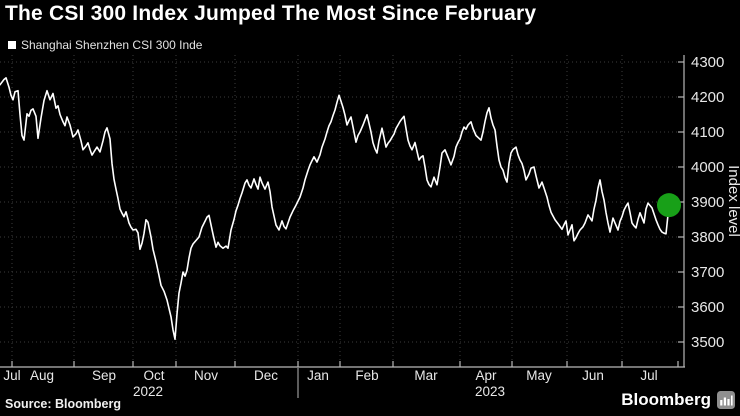 This screenshot has height=416, width=740. What do you see at coordinates (732, 201) in the screenshot?
I see `y-axis-title: Index level` at bounding box center [732, 201].